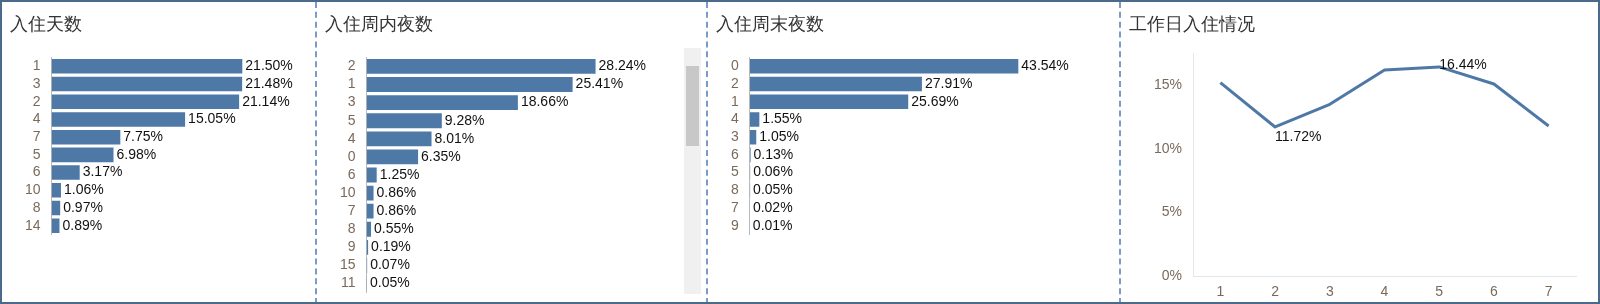 This screenshot has width=1600, height=304. What do you see at coordinates (1329, 291) in the screenshot?
I see `x-tick-label: 3` at bounding box center [1329, 291].